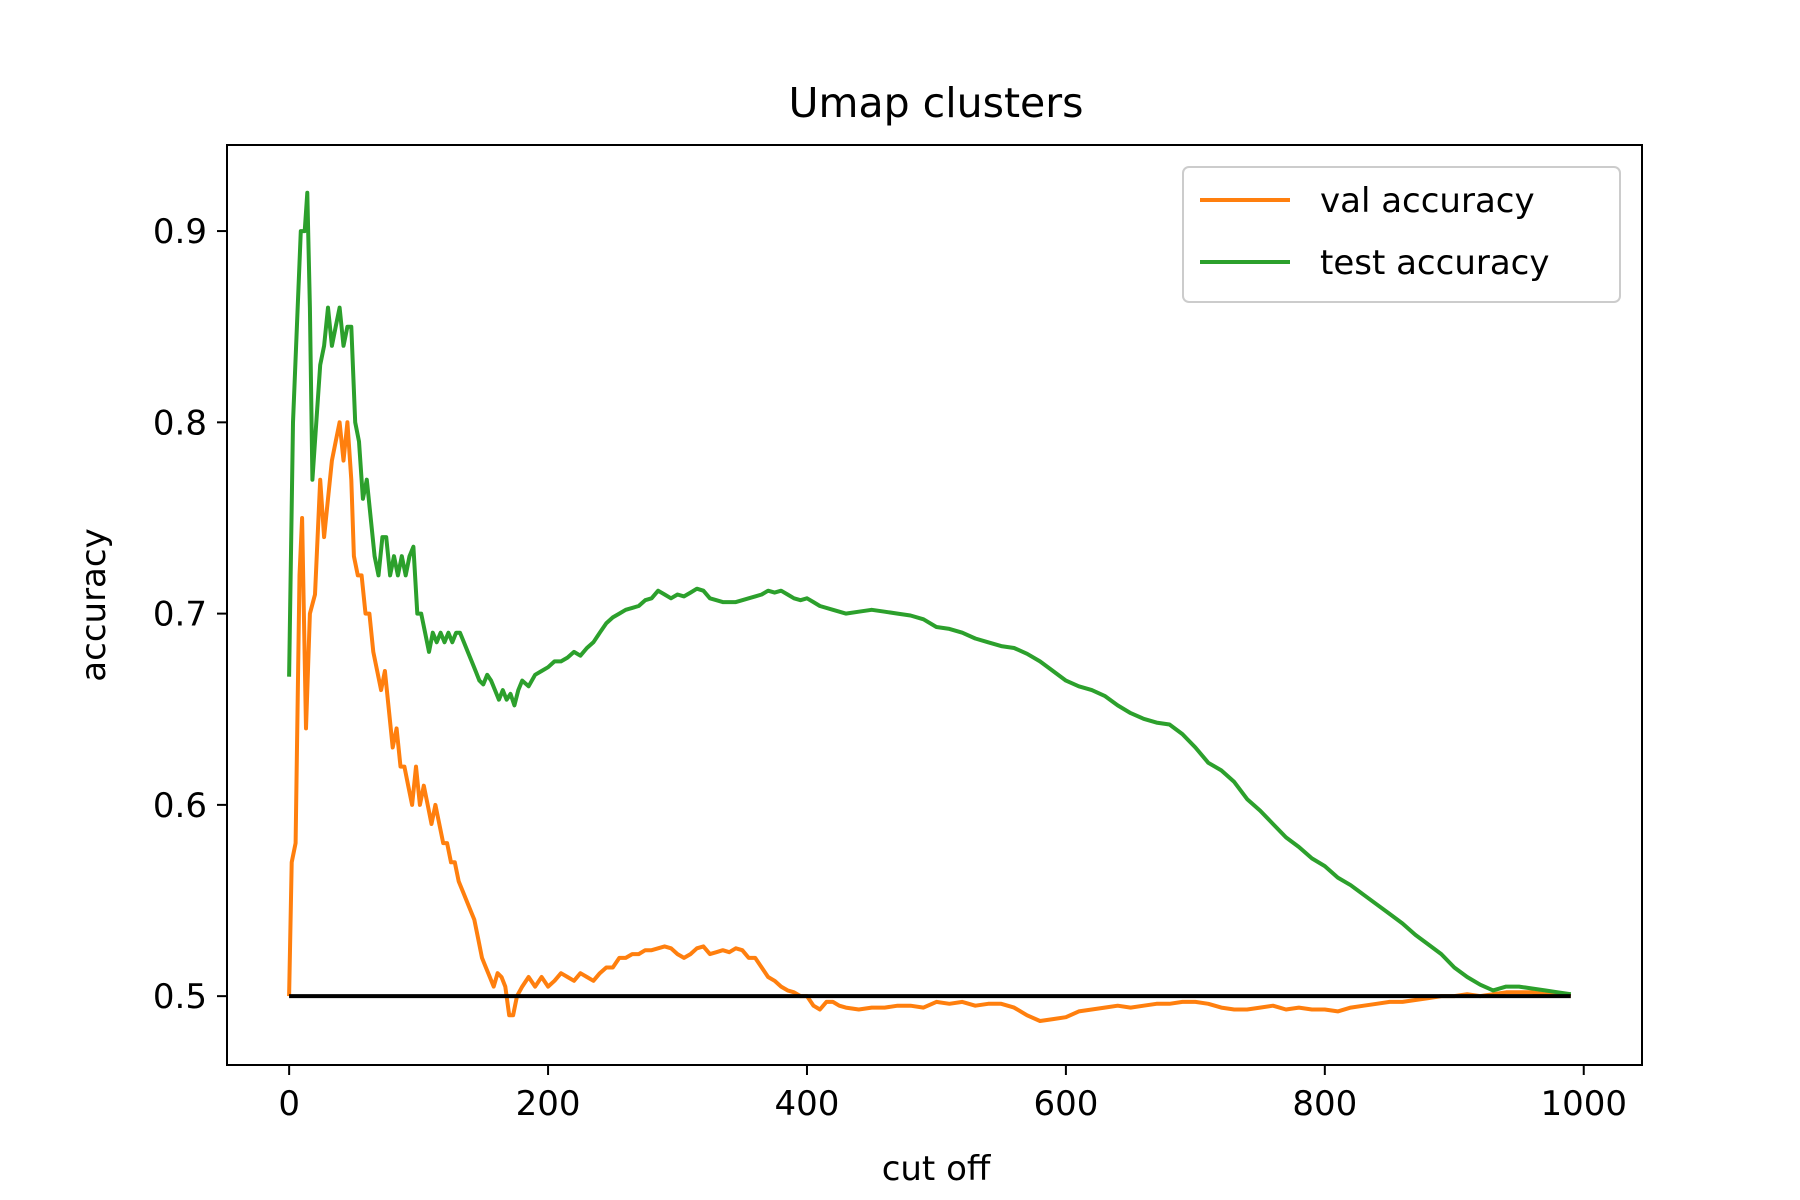 The height and width of the screenshot is (1200, 1800). I want to click on x-axis: 0 200 400 600 800 1000, so click(952, 1094).